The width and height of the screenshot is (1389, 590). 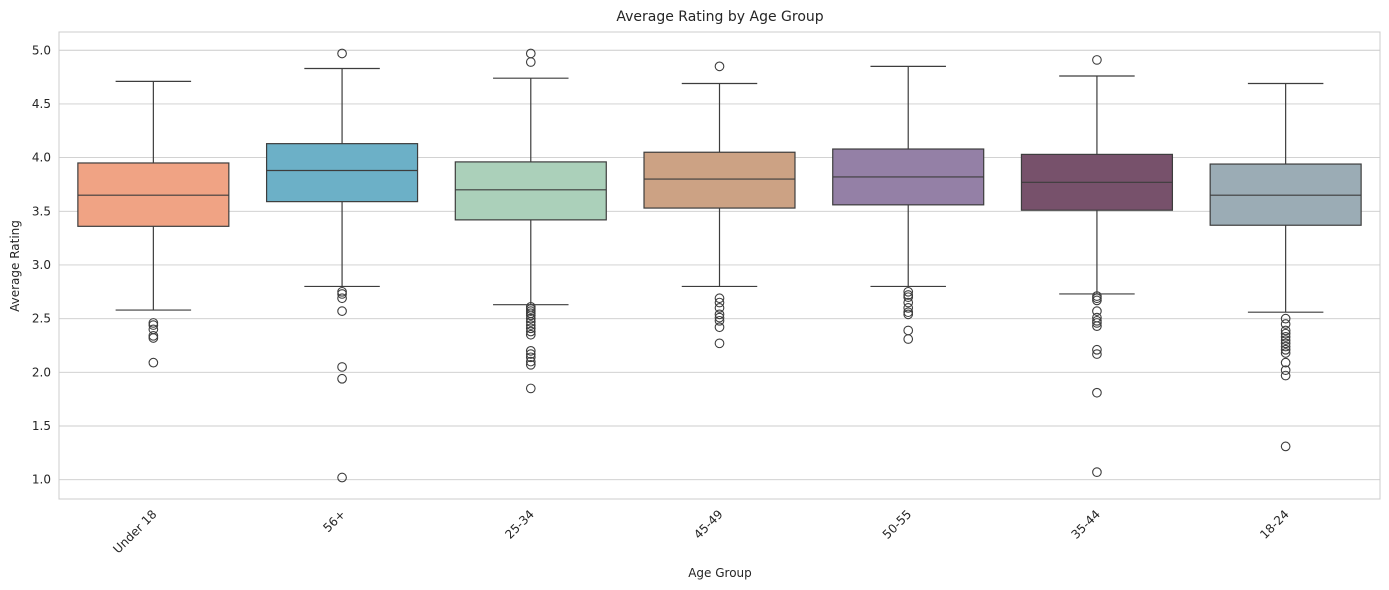 I want to click on y-tick-label: 4.0, so click(x=41, y=158).